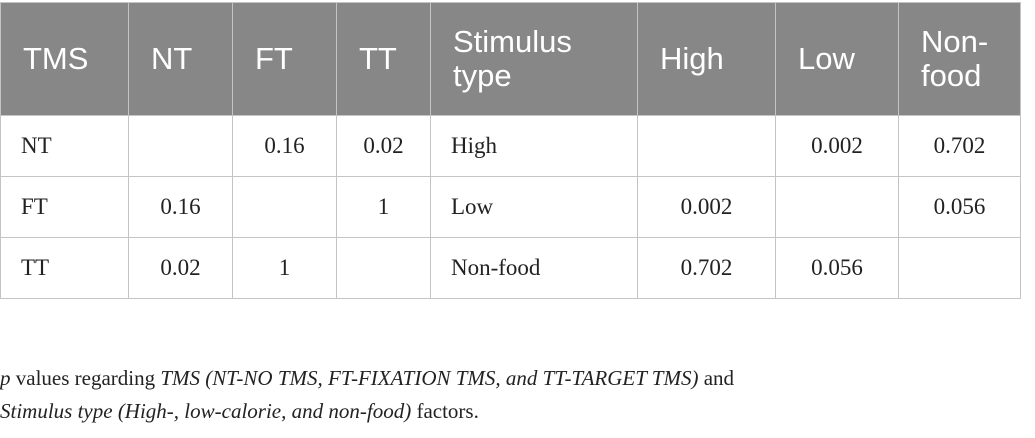 The image size is (1035, 438). Describe the element at coordinates (474, 145) in the screenshot. I see `cell-text: High` at that location.